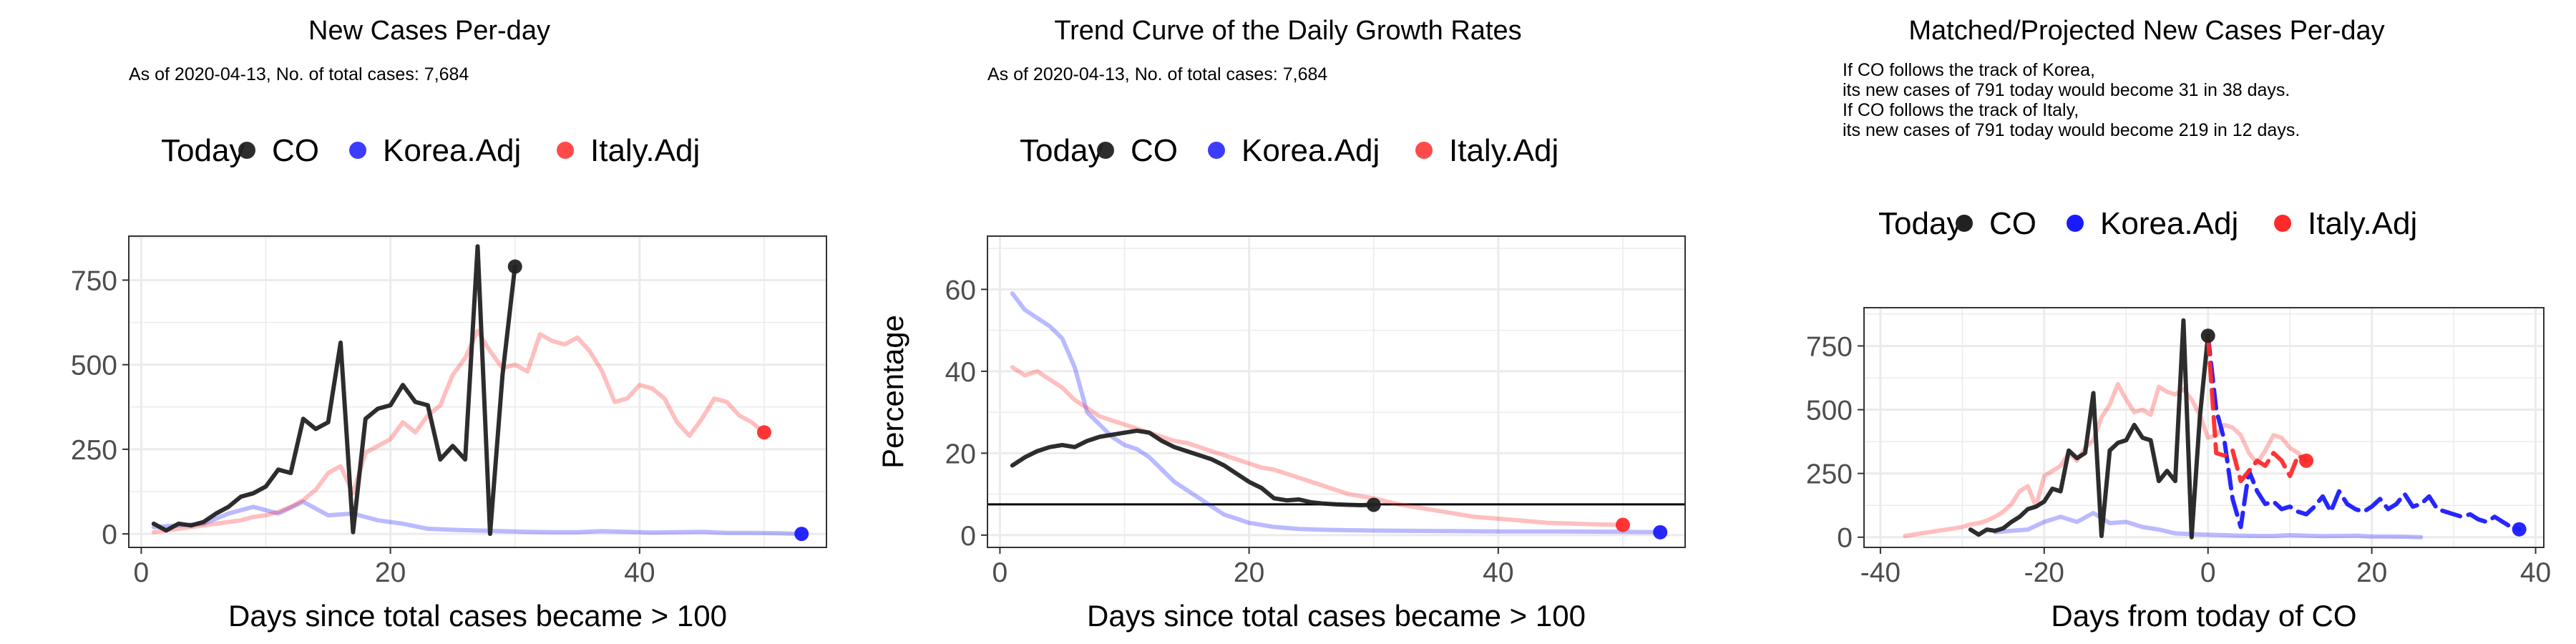 This screenshot has width=2576, height=644. What do you see at coordinates (2203, 616) in the screenshot?
I see `x-axis-label: Days from today of CO` at bounding box center [2203, 616].